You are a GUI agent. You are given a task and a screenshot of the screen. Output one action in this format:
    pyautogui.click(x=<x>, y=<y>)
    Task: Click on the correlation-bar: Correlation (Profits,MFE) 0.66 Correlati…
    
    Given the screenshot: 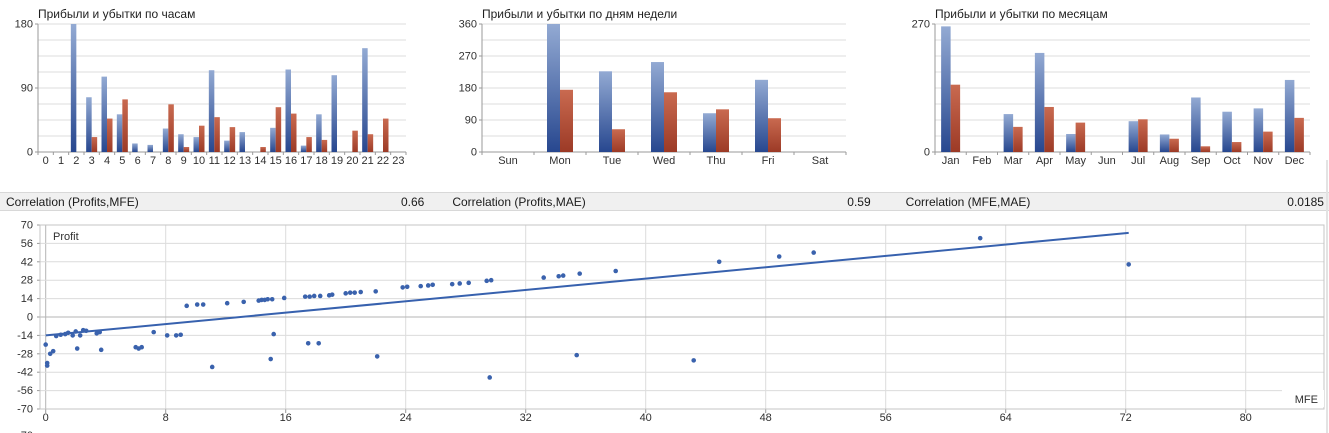 What is the action you would take?
    pyautogui.click(x=664, y=201)
    